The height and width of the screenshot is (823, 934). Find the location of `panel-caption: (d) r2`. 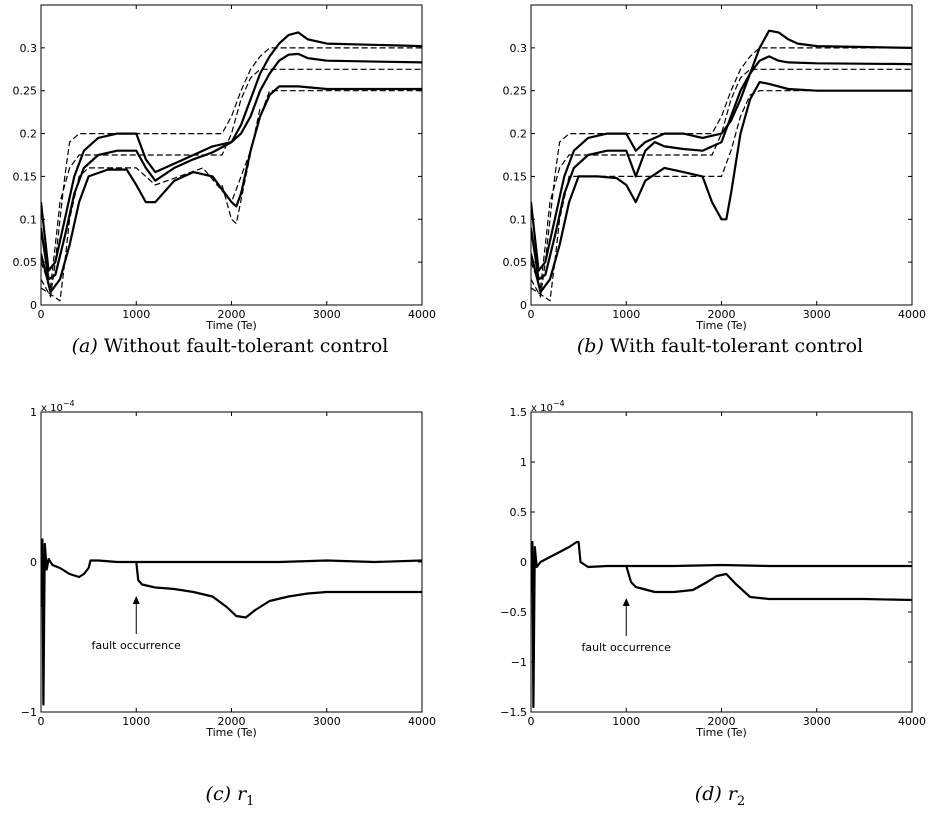

panel-caption: (d) r2 is located at coordinates (720, 796).